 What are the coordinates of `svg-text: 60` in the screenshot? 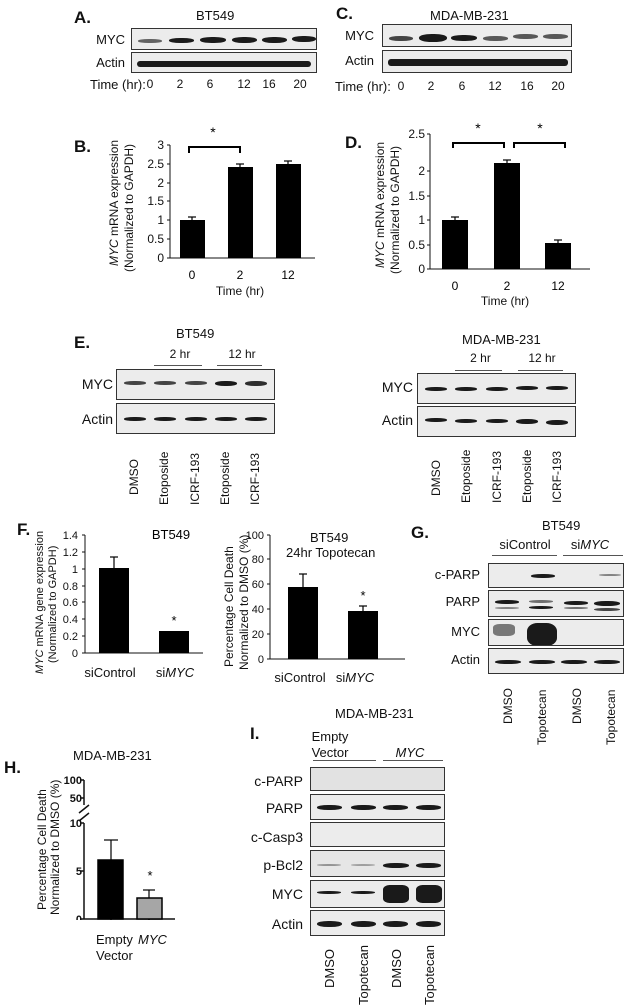 It's located at (258, 585).